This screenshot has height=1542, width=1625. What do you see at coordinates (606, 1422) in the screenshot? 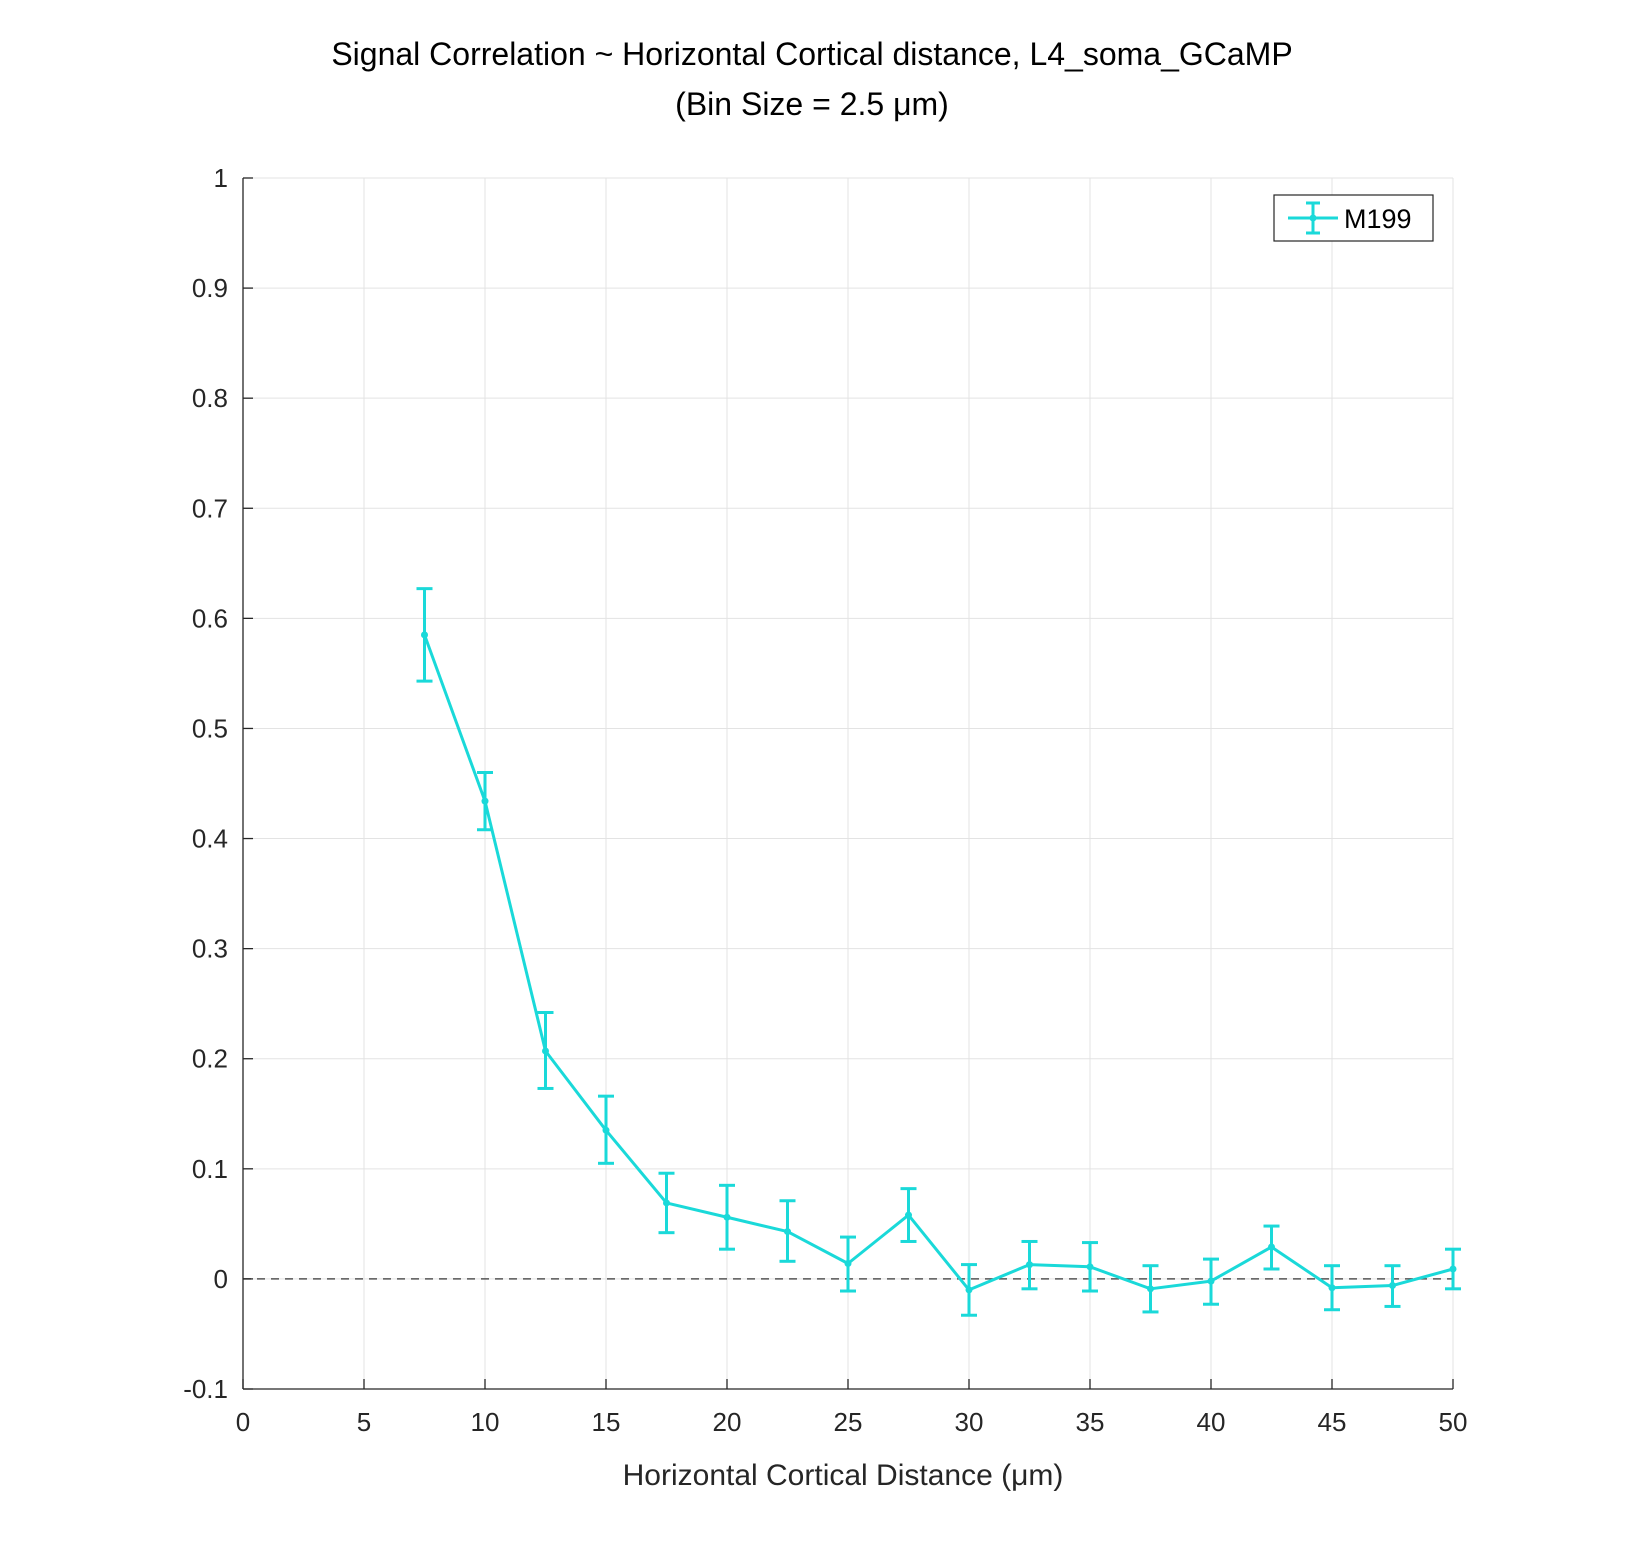
I see `x-tick-label-3: 15` at bounding box center [606, 1422].